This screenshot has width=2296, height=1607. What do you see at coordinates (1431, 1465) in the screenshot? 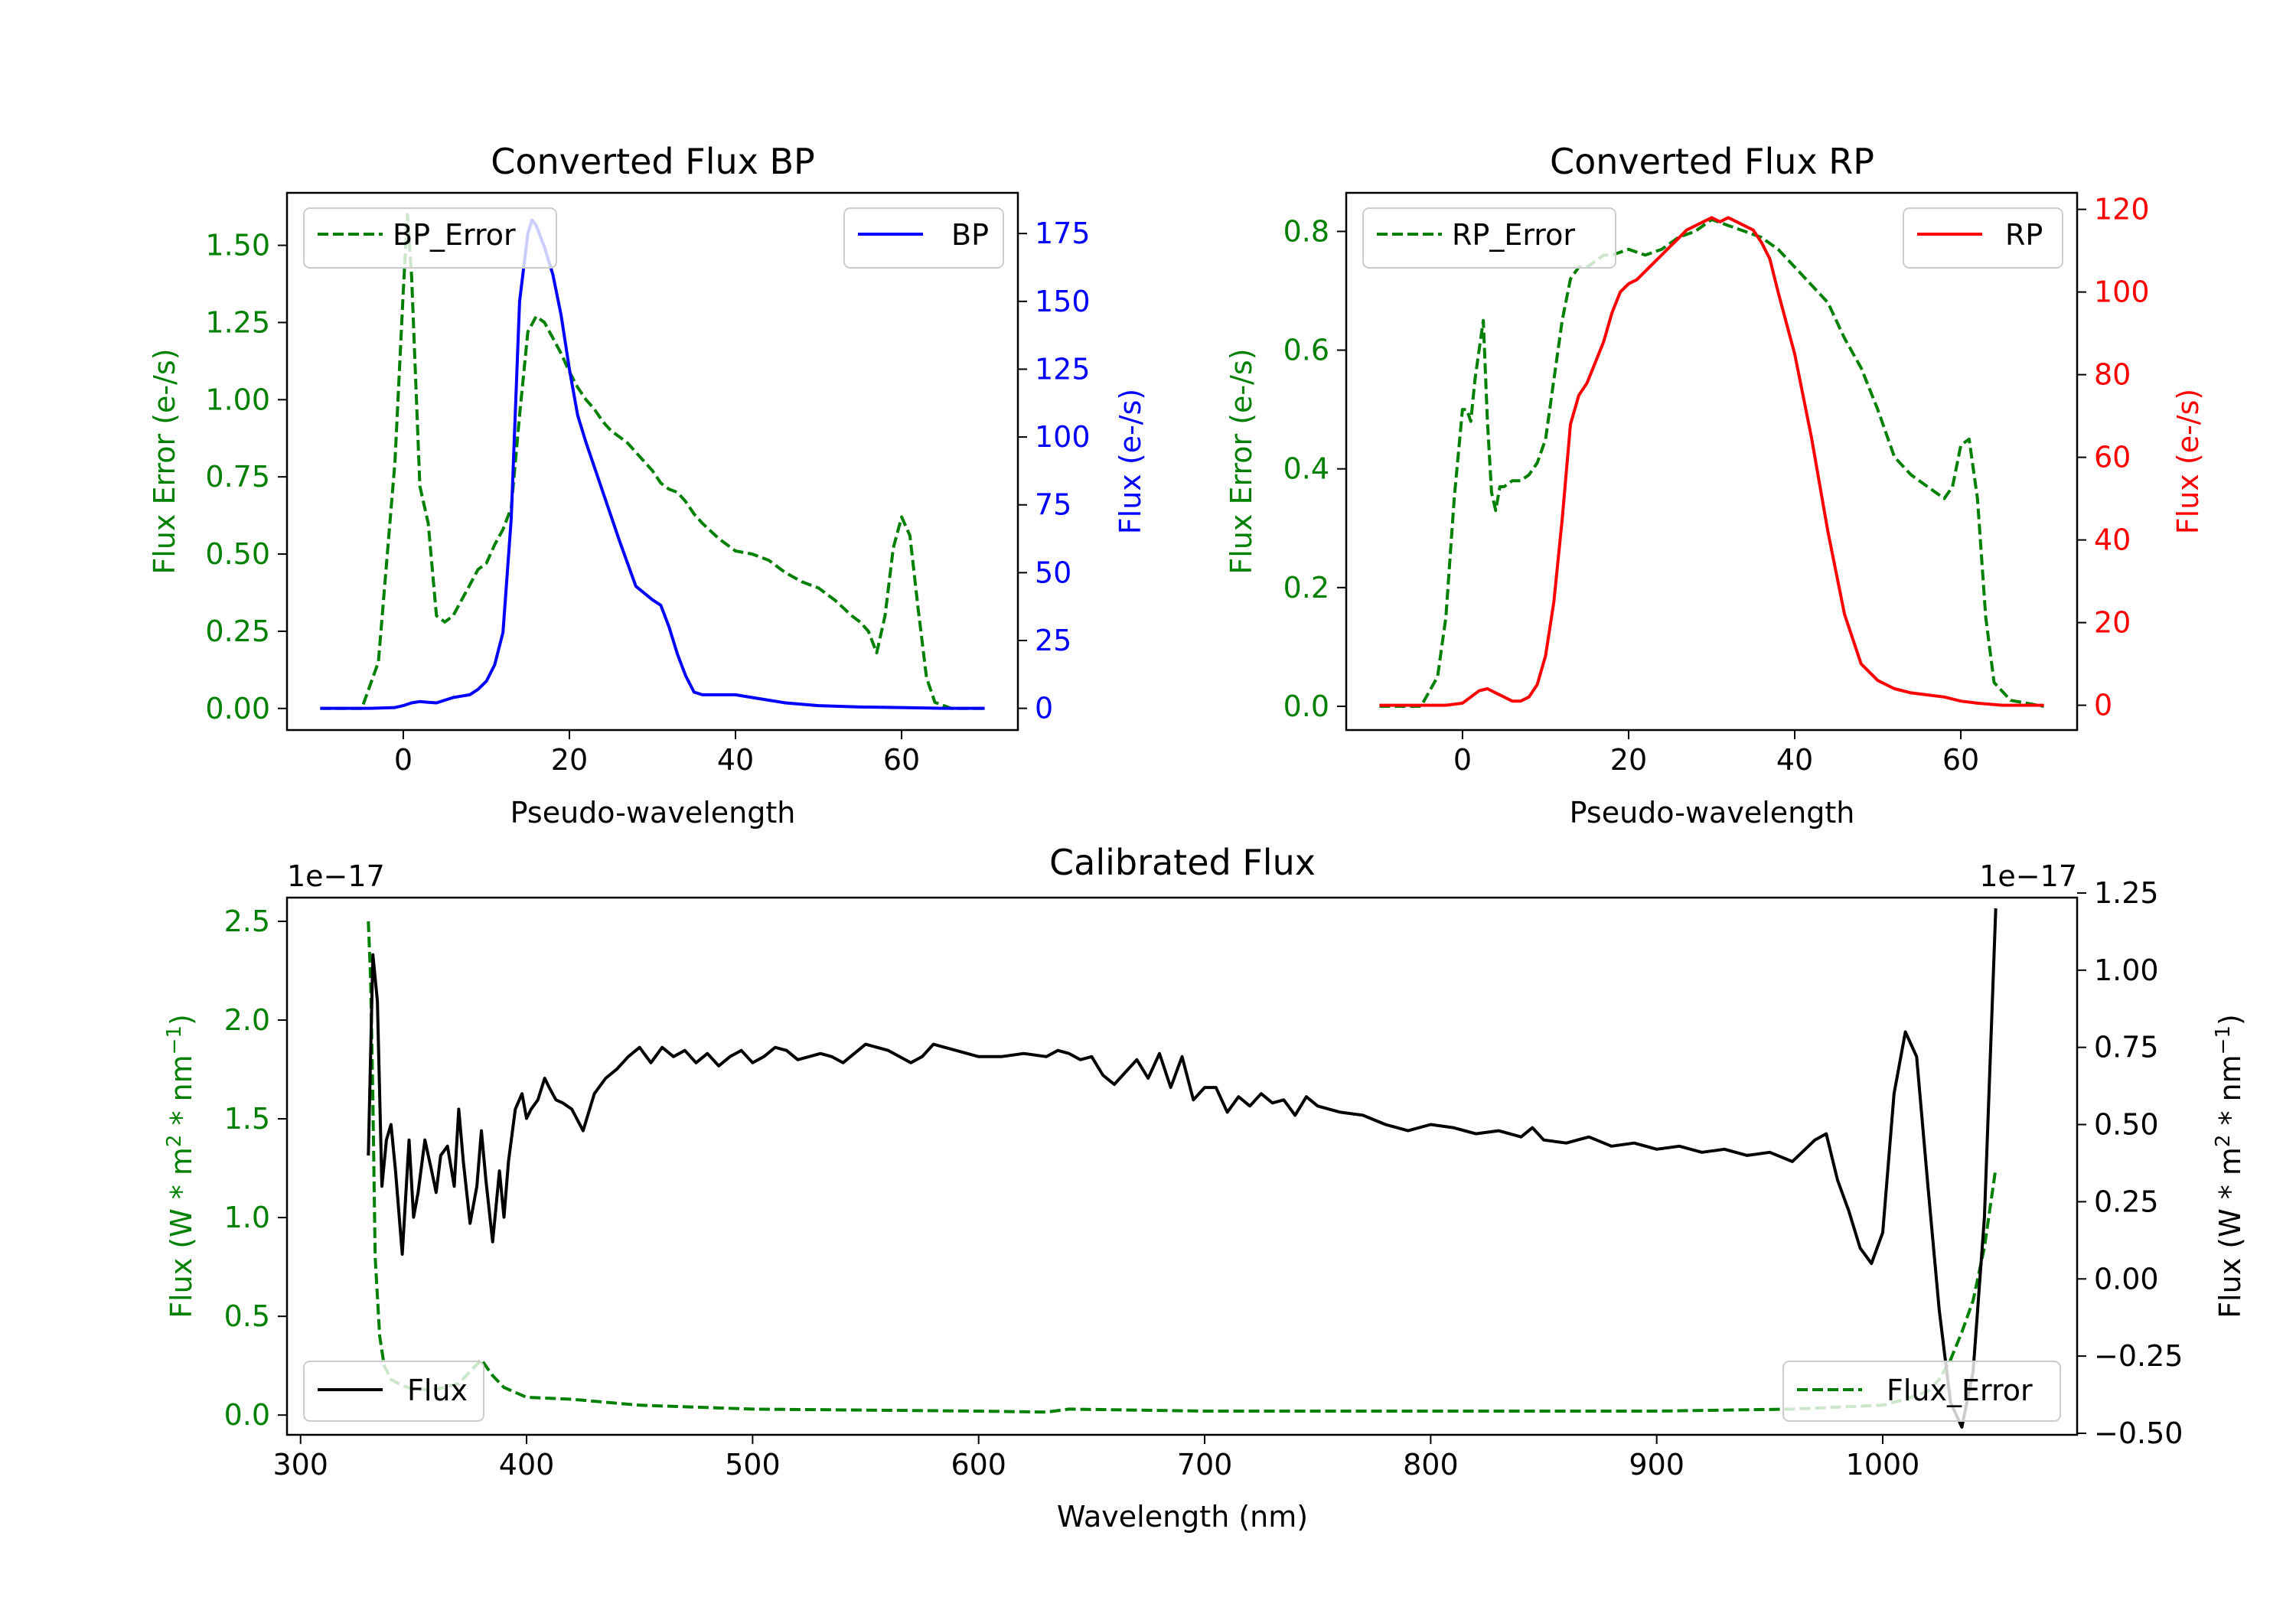
I see `cal-xtick-label: 800` at bounding box center [1431, 1465].